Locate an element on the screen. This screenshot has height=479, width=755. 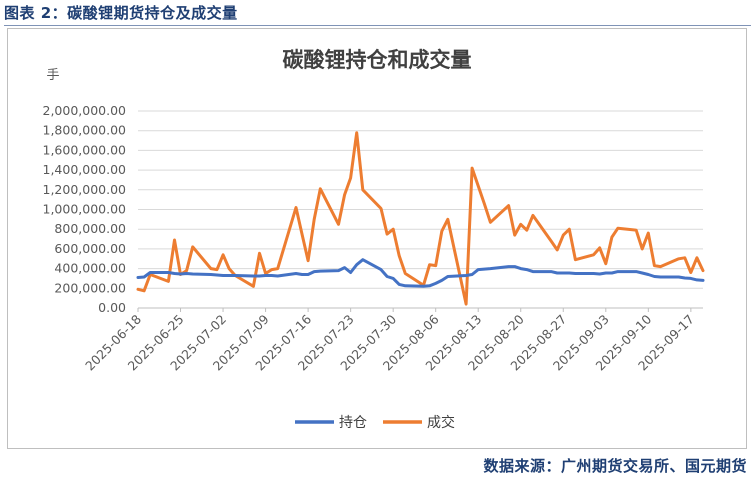
y-tick-label: 1,800,000.00 is located at coordinates (85, 130).